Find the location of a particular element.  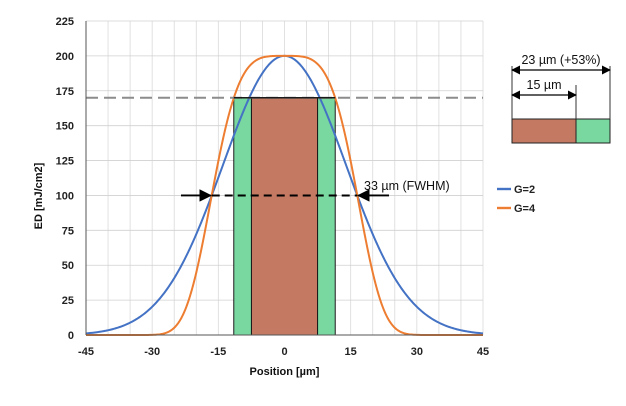

y-tick-label: 100 is located at coordinates (65, 196).